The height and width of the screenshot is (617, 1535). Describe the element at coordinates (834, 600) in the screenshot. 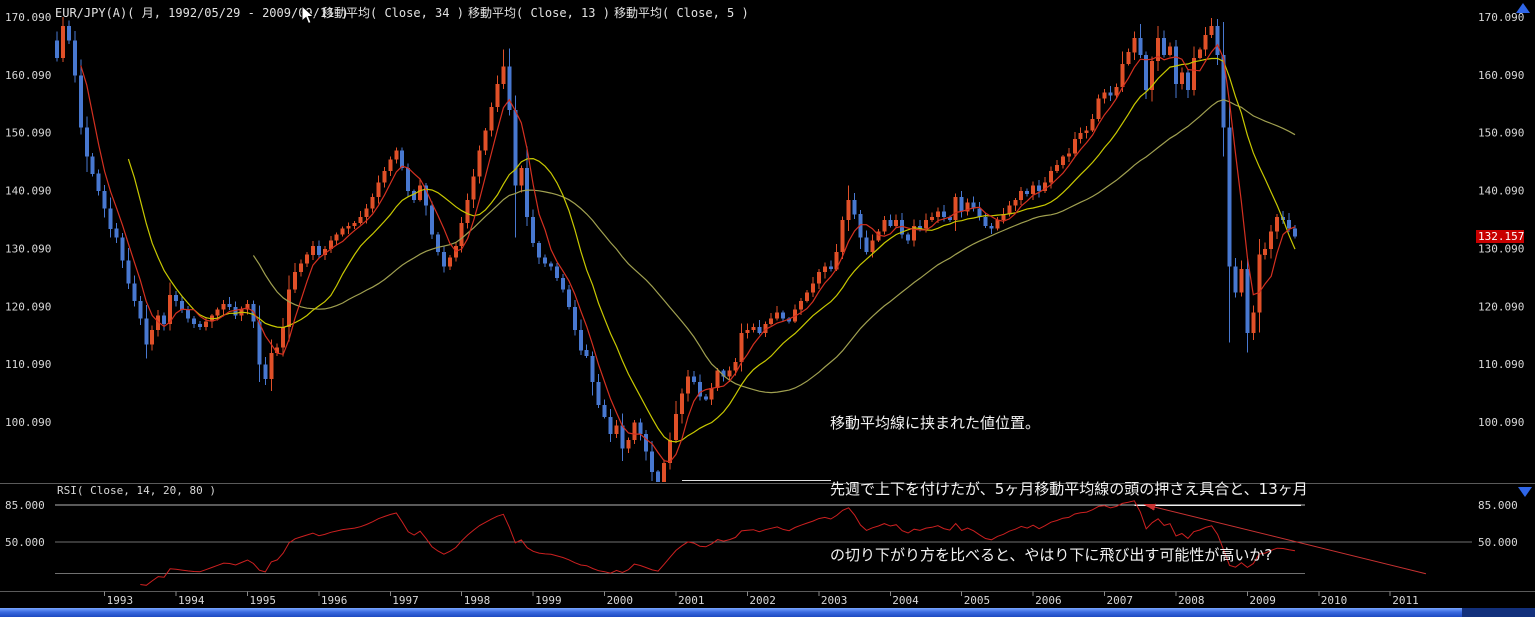

I see `year-label: 2003` at that location.